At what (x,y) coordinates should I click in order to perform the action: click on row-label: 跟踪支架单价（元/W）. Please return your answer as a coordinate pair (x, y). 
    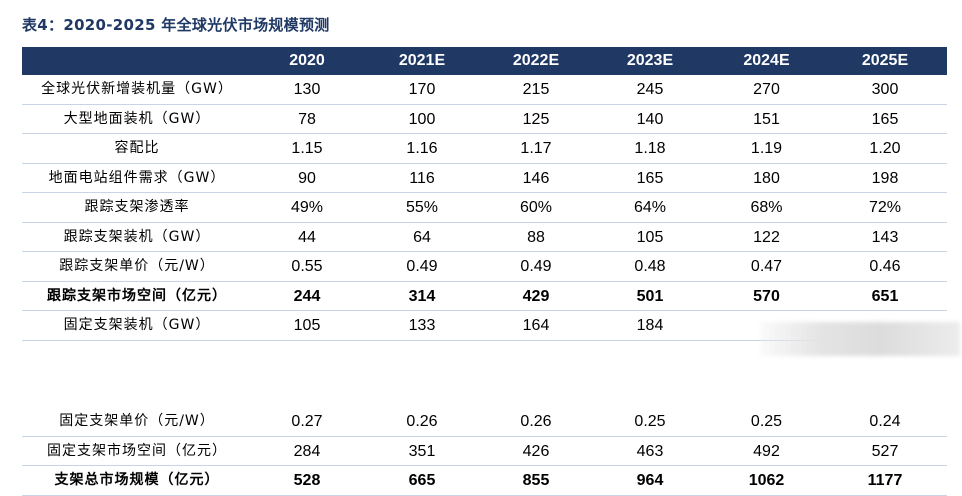
    Looking at the image, I should click on (137, 266).